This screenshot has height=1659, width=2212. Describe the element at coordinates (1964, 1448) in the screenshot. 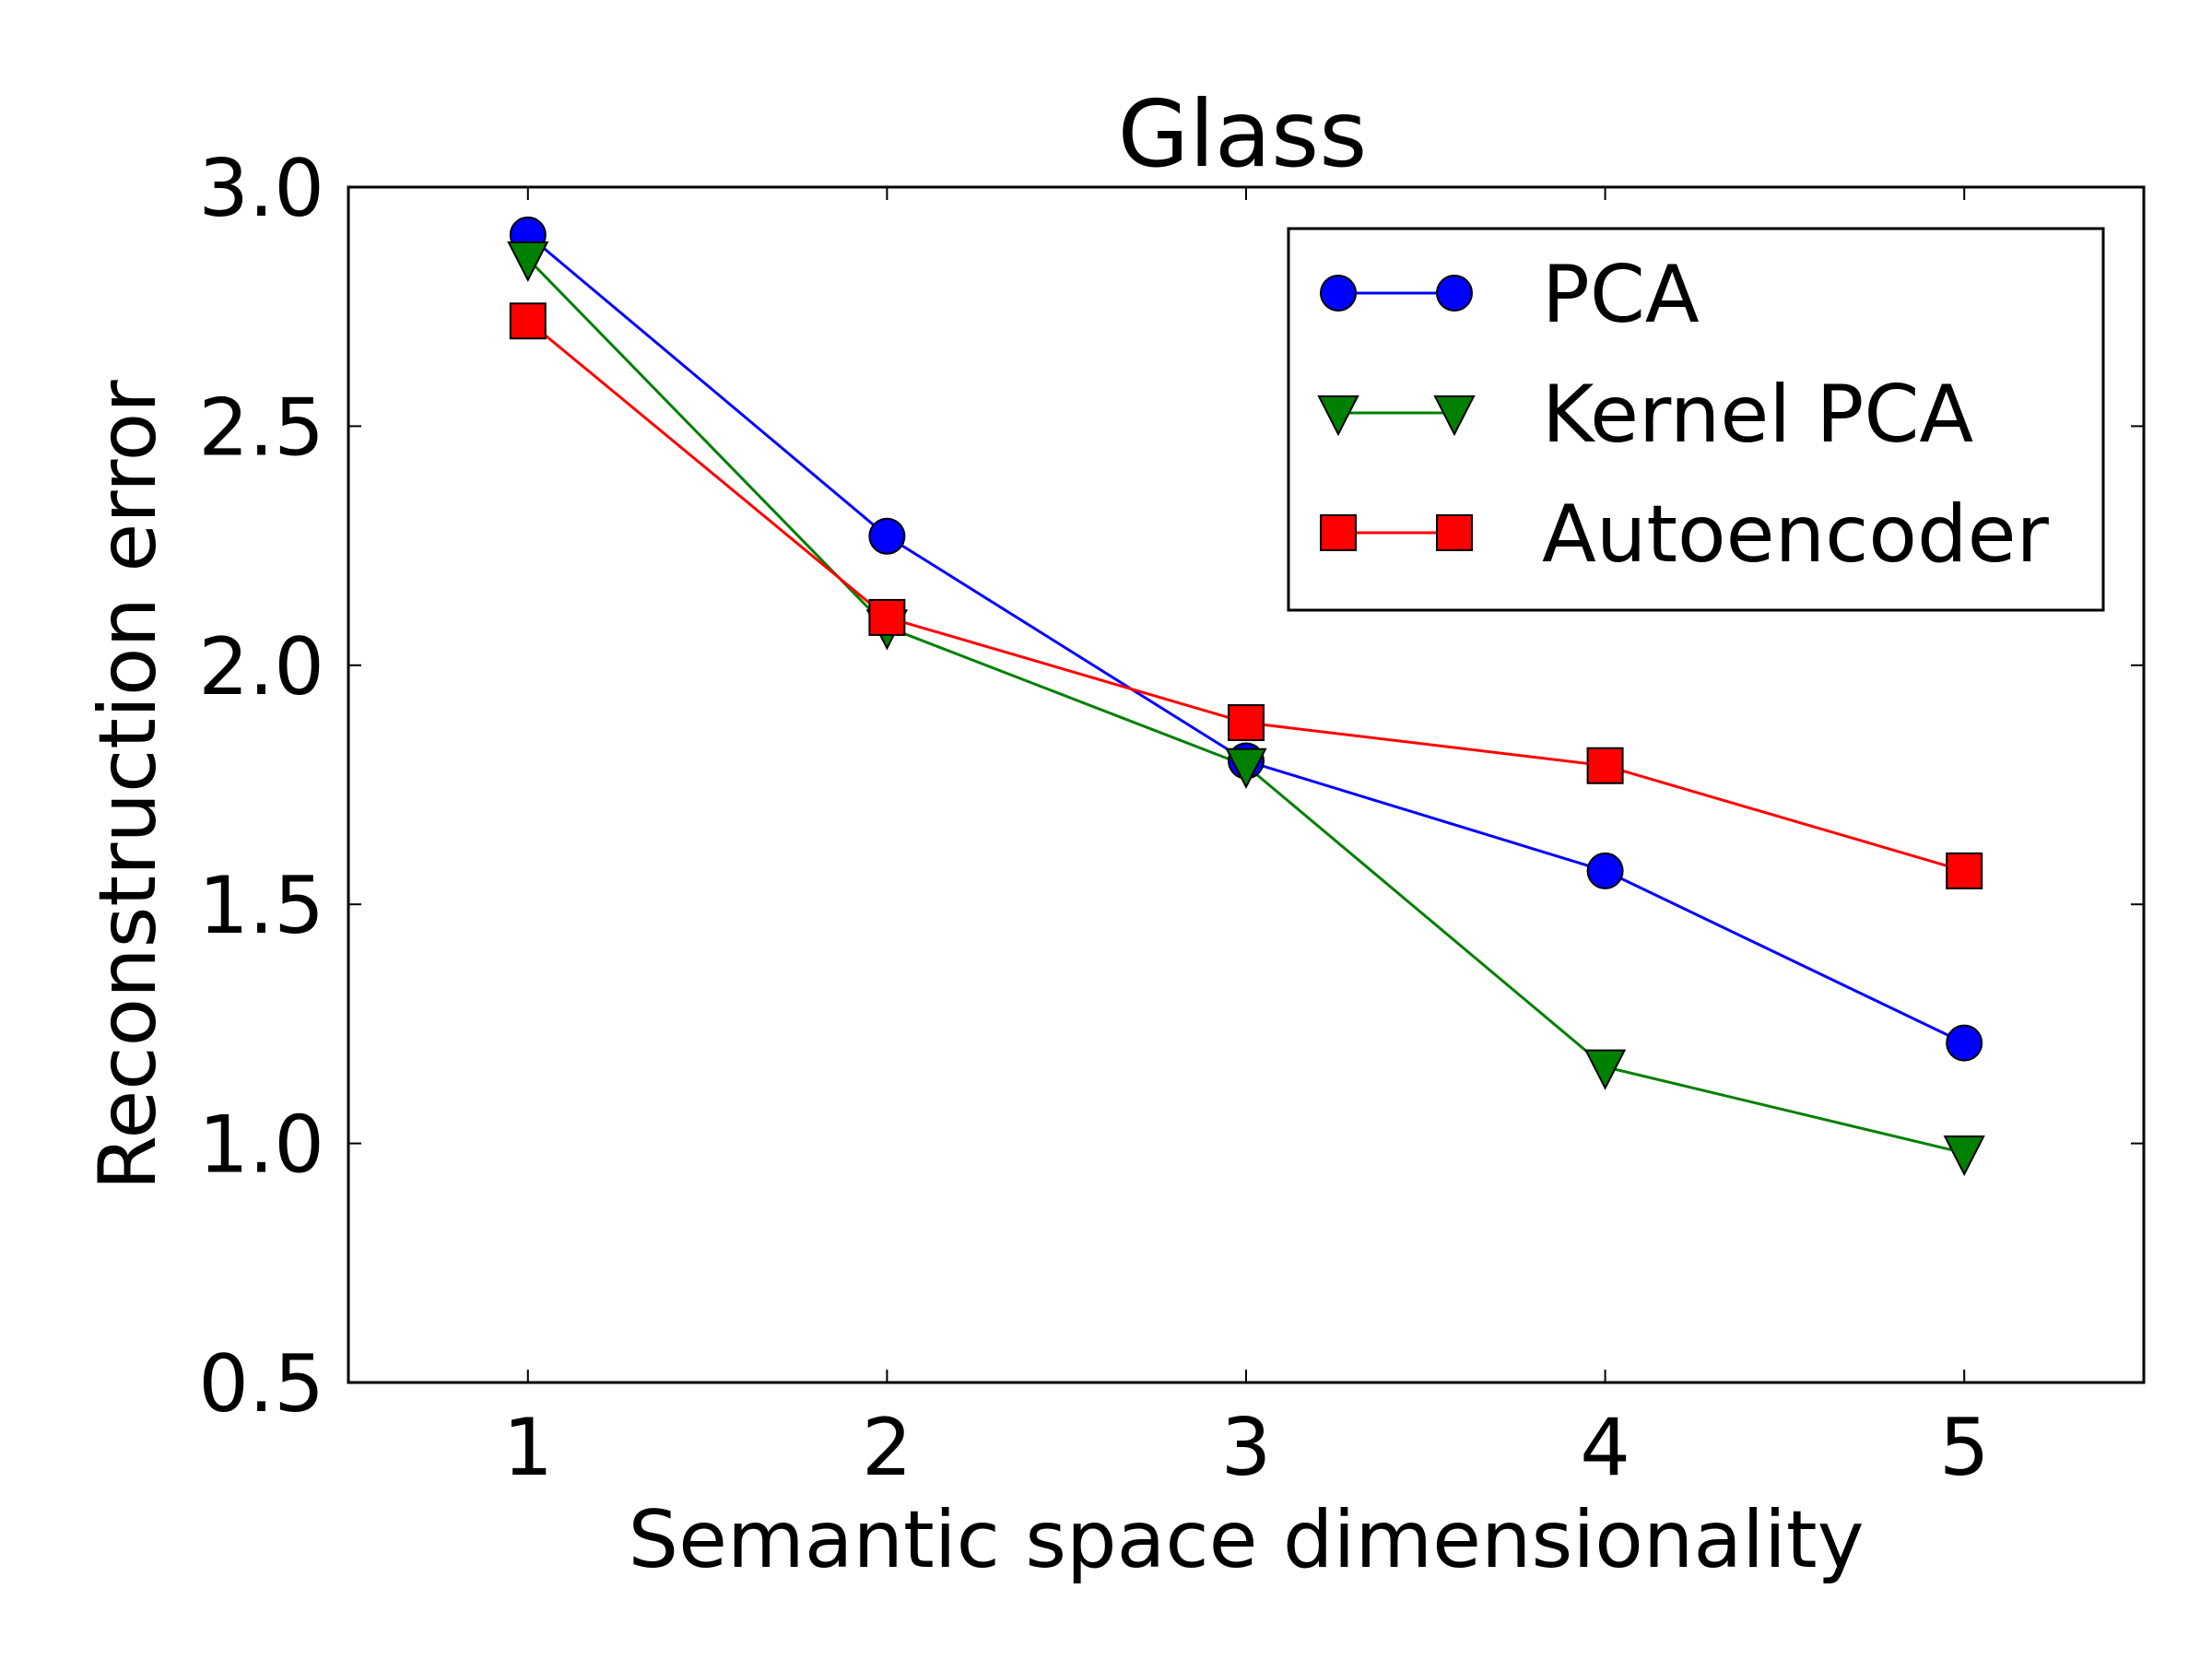

I see `x-tick-label: 5` at that location.